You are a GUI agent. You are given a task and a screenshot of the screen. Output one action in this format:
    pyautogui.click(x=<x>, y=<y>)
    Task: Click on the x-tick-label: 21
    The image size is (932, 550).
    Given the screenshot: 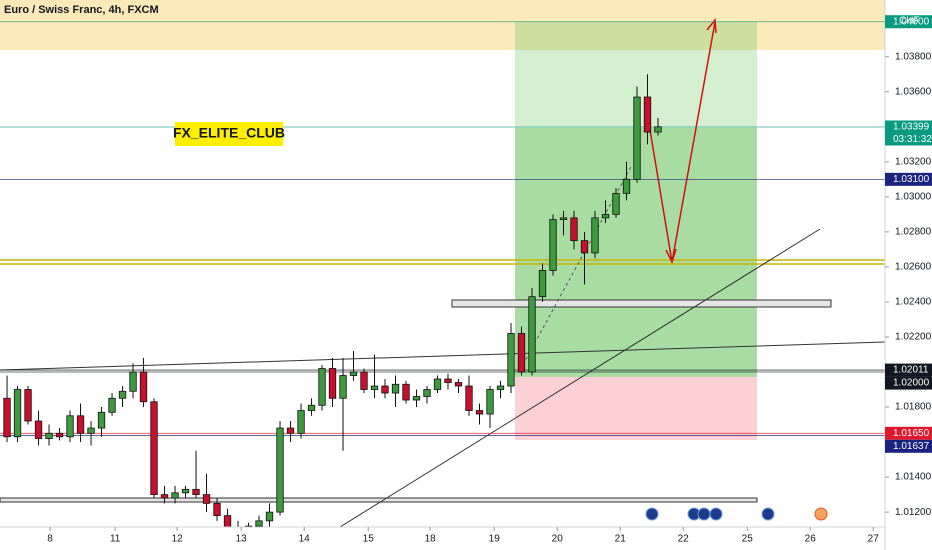 What is the action you would take?
    pyautogui.click(x=621, y=539)
    